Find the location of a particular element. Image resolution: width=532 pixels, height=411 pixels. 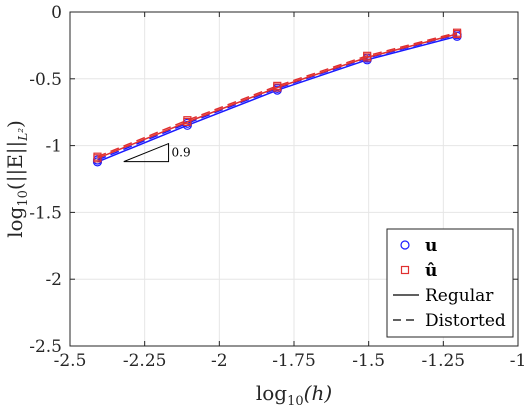

x-tick-label: -1 is located at coordinates (518, 361).